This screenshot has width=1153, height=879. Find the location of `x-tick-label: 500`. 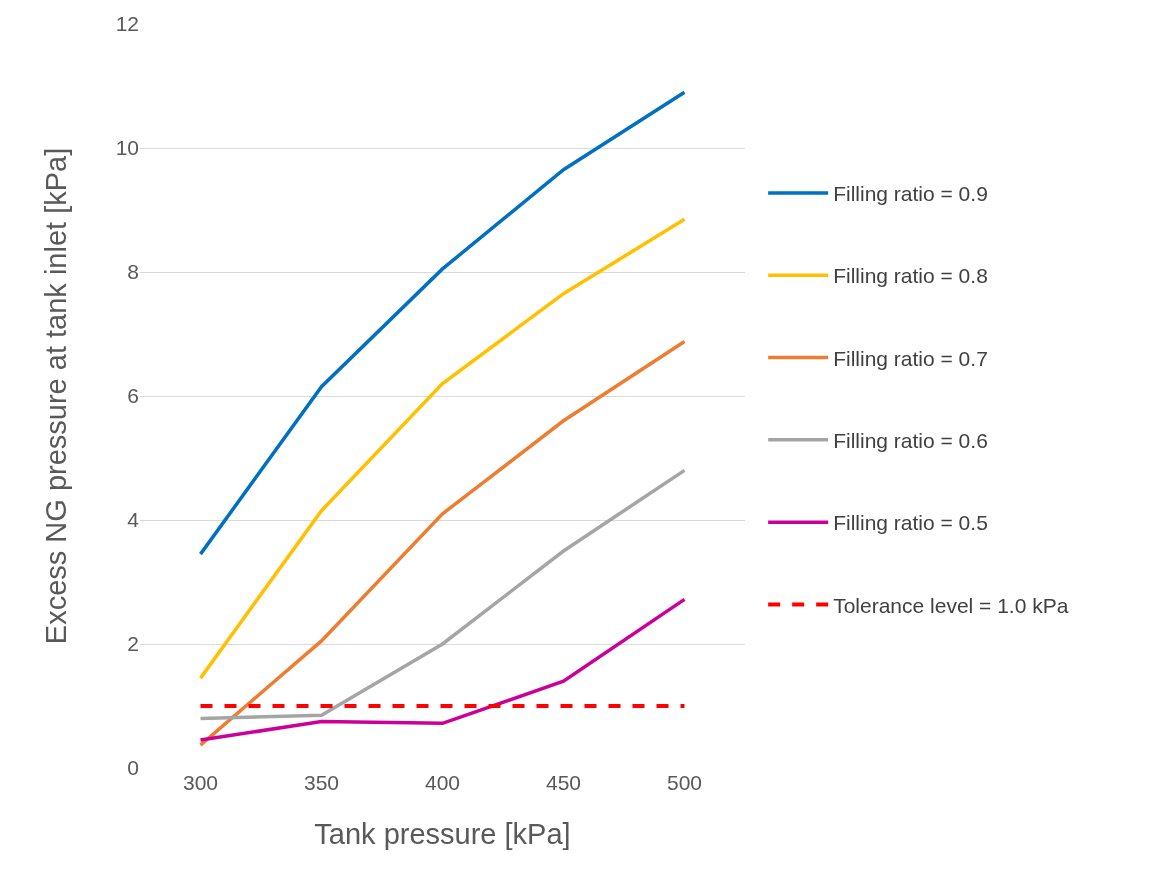

x-tick-label: 500 is located at coordinates (684, 782).